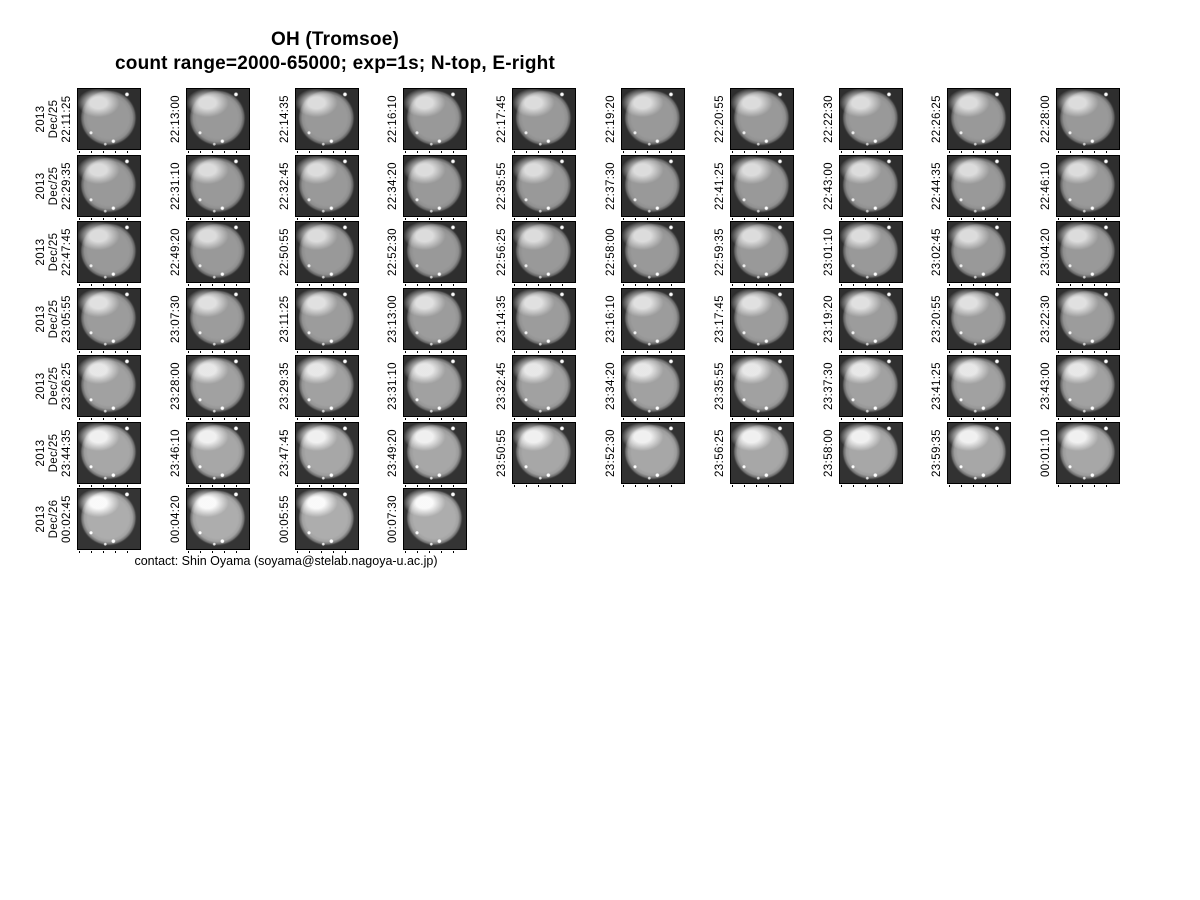 This screenshot has height=900, width=1200. I want to click on frame-timestamp: 22:19:20, so click(611, 119).